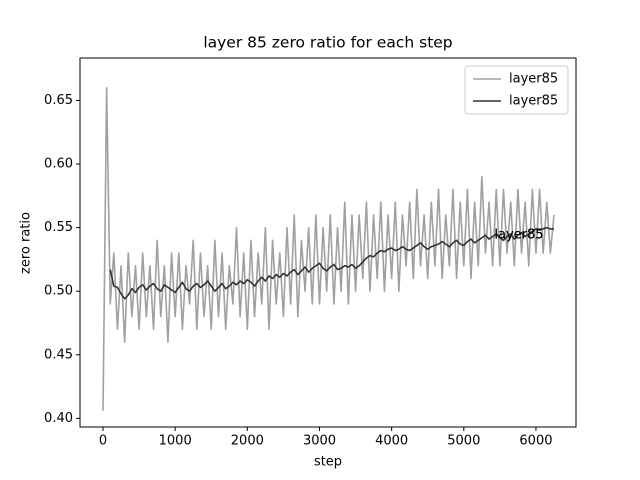 The width and height of the screenshot is (640, 480). Describe the element at coordinates (516, 90) in the screenshot. I see `legend-box` at that location.